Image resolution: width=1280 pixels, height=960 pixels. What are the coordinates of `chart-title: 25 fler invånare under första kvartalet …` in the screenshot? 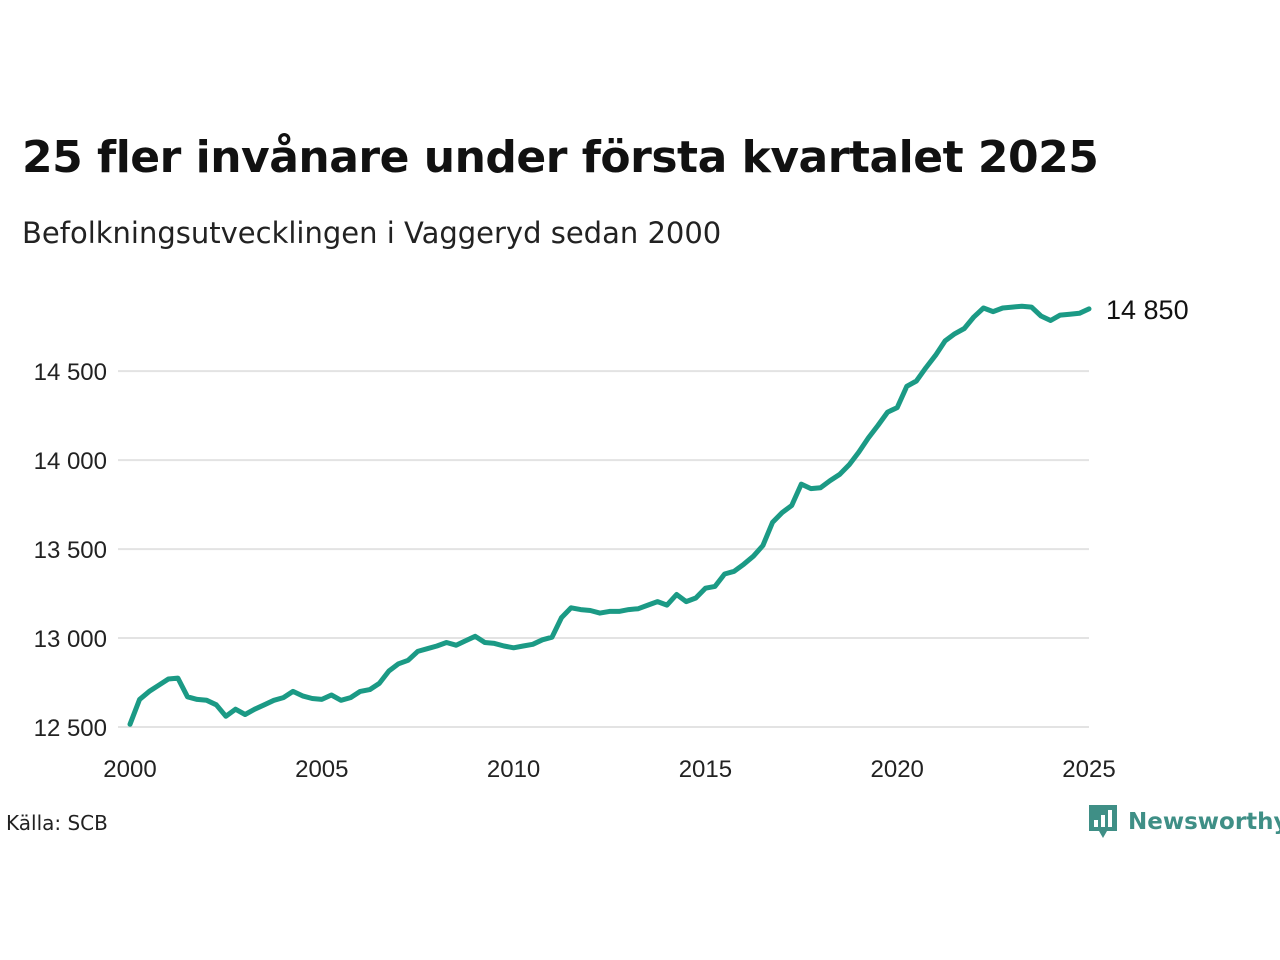 It's located at (560, 157).